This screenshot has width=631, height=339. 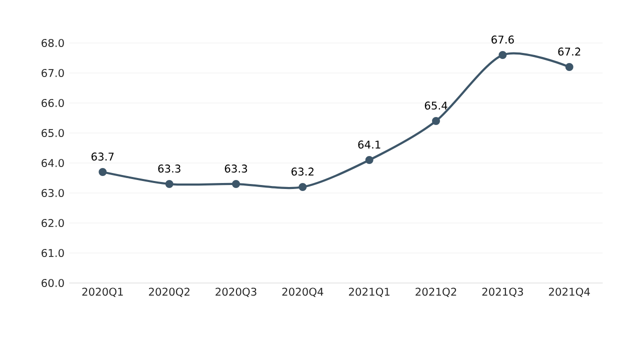 What do you see at coordinates (53, 193) in the screenshot?
I see `y-tick-label: 63.0` at bounding box center [53, 193].